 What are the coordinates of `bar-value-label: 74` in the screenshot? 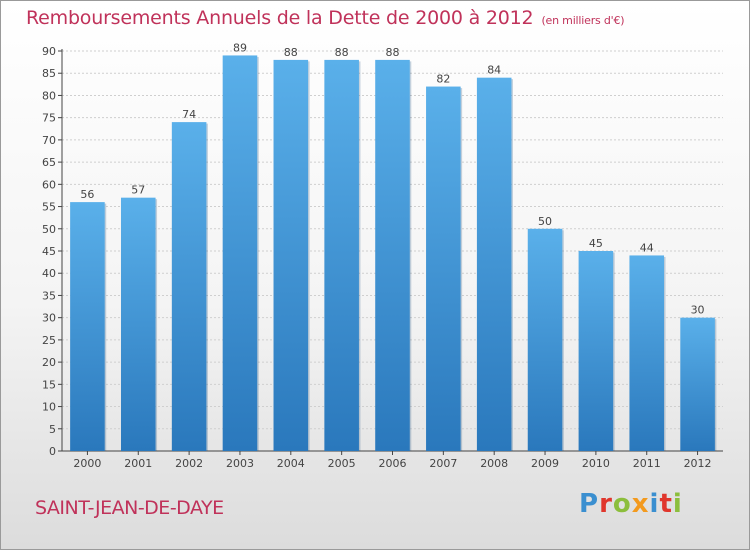 It's located at (189, 114).